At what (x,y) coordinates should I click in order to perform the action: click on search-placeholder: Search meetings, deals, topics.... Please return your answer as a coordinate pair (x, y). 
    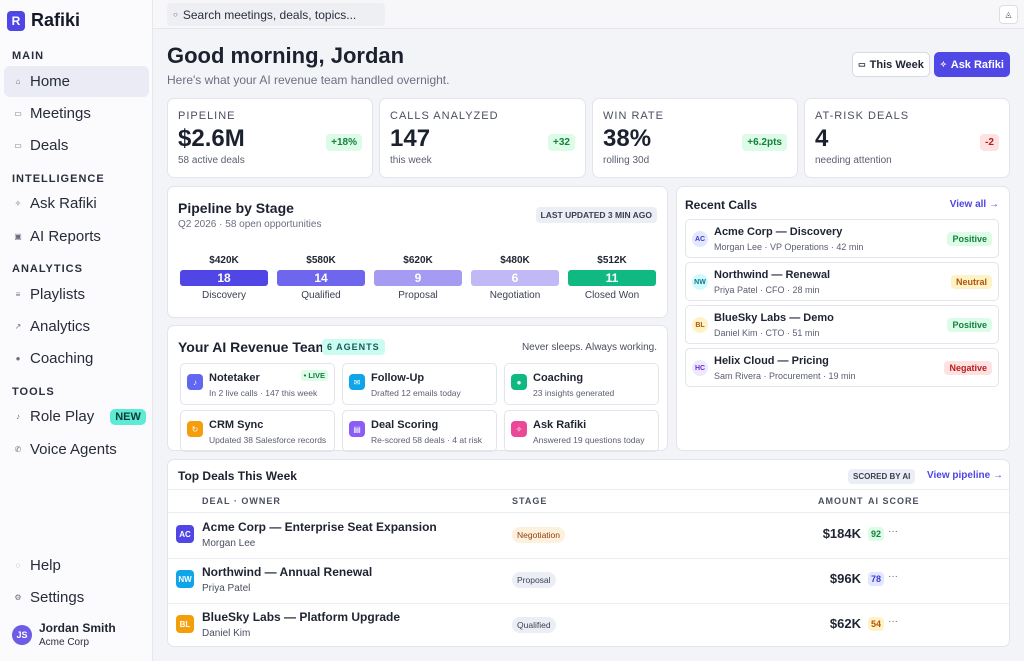
    Looking at the image, I should click on (269, 14).